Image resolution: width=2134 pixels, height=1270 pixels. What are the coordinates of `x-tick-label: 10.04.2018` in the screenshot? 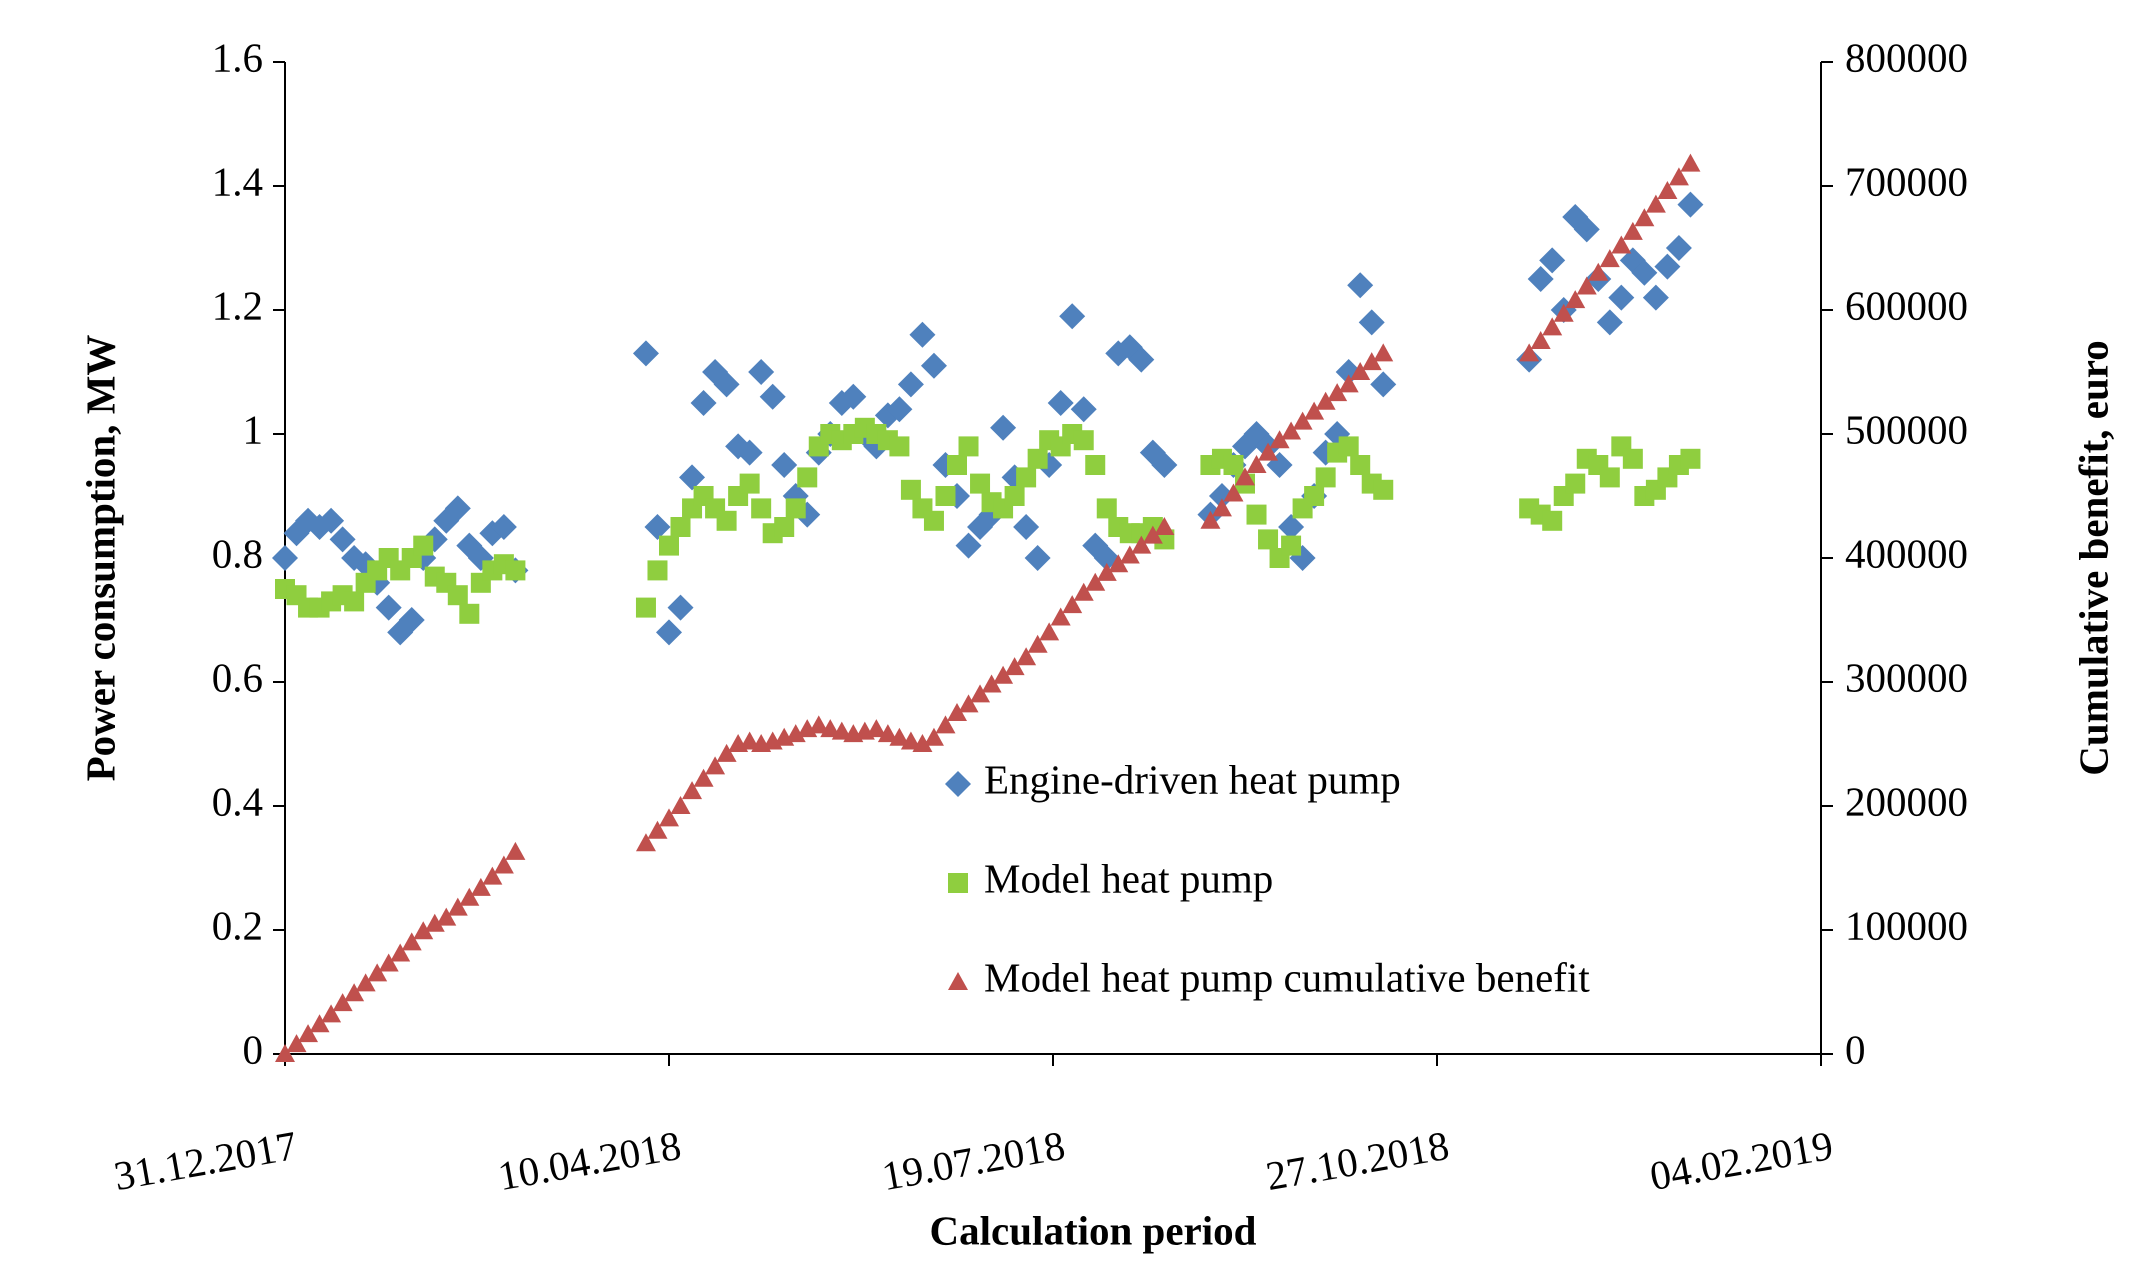 It's located at (590, 1160).